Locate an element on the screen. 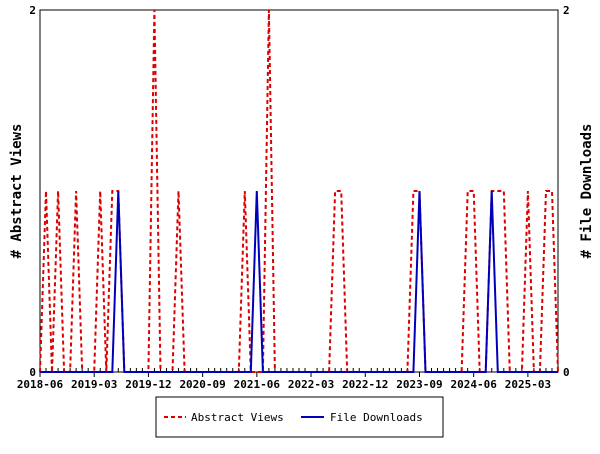  y-axis-right-label: # File Downloads is located at coordinates (587, 191).